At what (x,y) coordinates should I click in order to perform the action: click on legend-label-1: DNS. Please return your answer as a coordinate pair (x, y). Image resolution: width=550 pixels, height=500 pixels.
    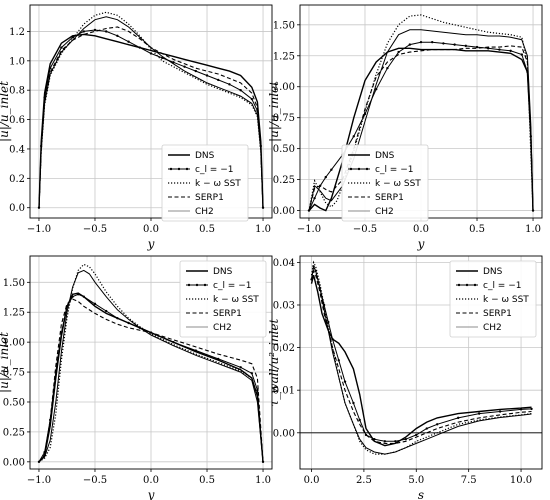
    Looking at the image, I should click on (385, 156).